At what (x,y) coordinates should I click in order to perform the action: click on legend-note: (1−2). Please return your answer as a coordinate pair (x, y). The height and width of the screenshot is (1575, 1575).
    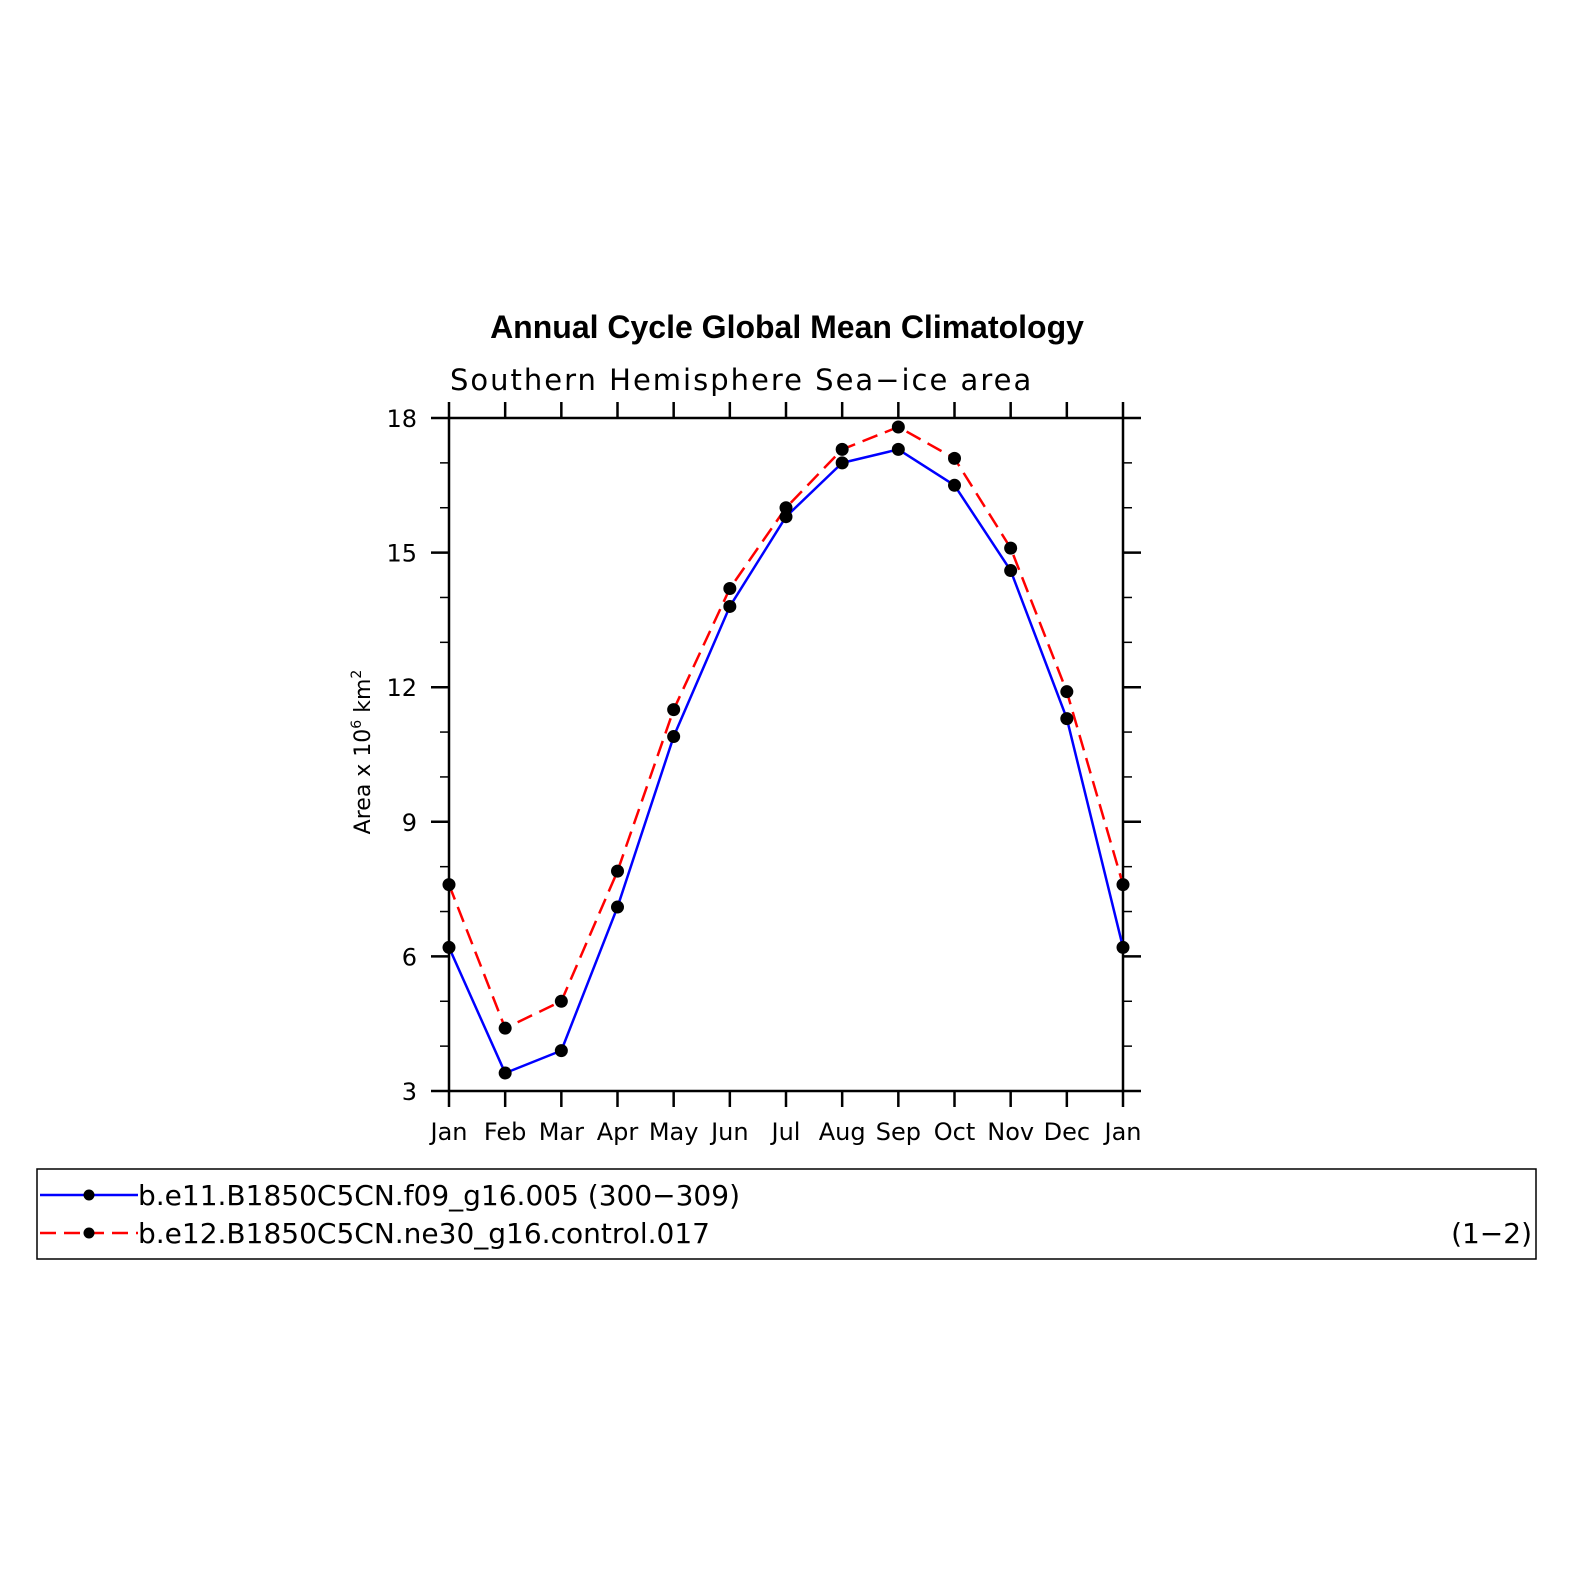
    Looking at the image, I should click on (1491, 1233).